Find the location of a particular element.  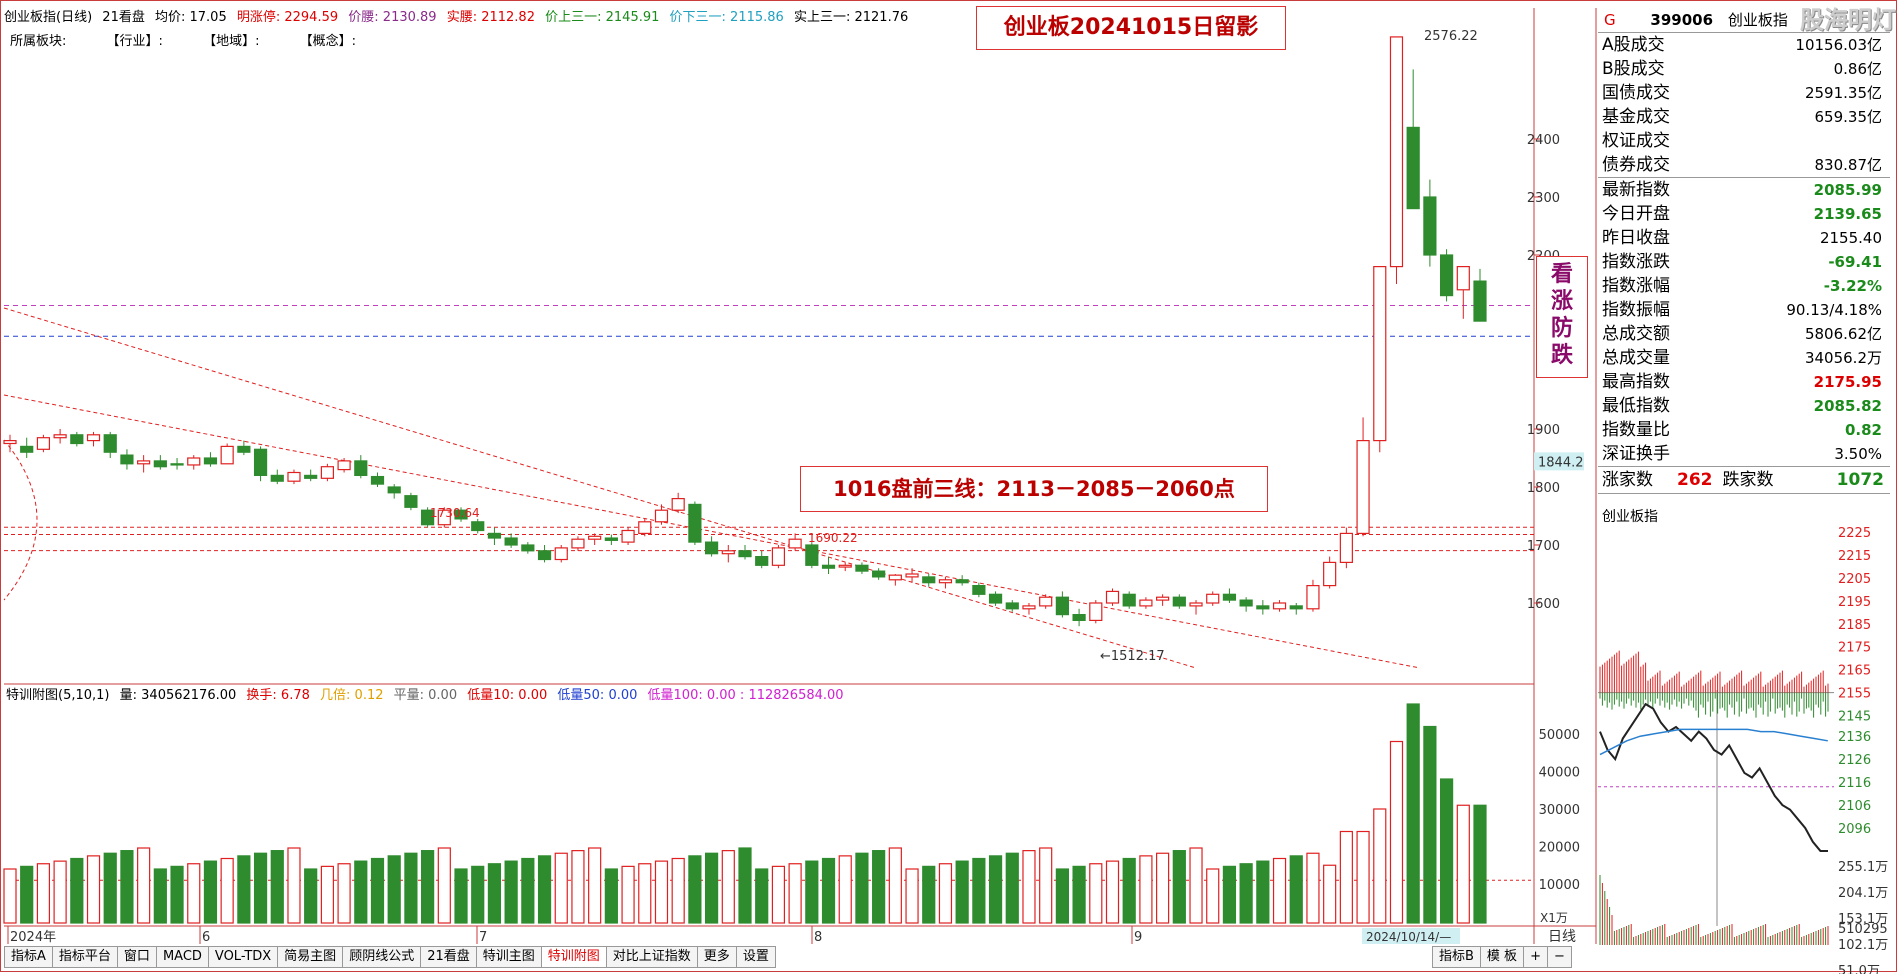

tab-VOL-TDX: VOL-TDX is located at coordinates (243, 957).